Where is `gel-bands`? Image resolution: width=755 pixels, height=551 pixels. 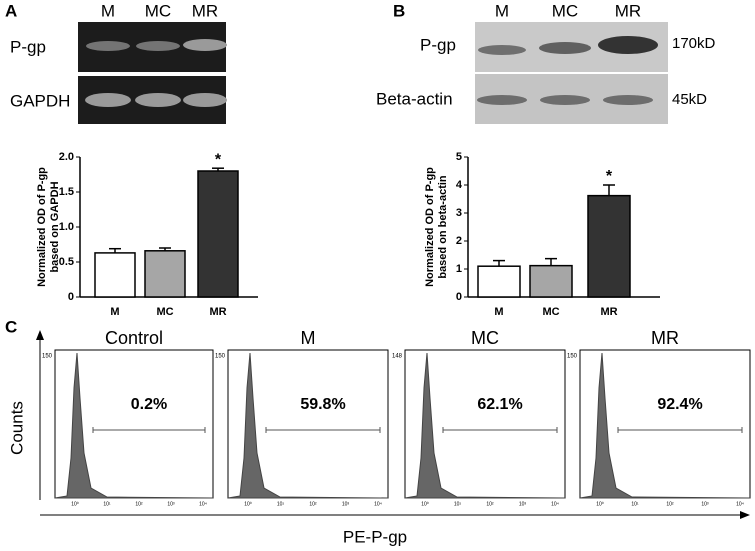 gel-bands is located at coordinates (156, 73).